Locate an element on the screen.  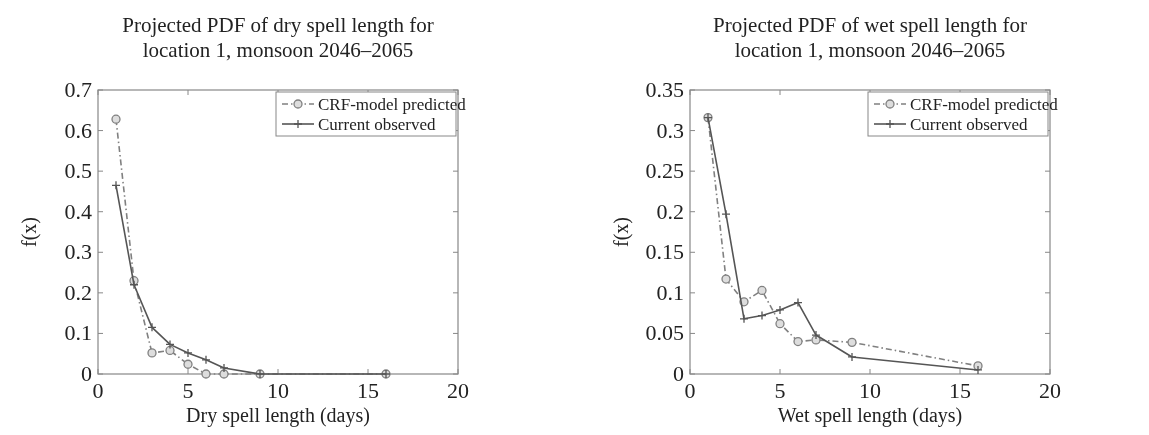
y-tick-label: 0.25 is located at coordinates (664, 171).